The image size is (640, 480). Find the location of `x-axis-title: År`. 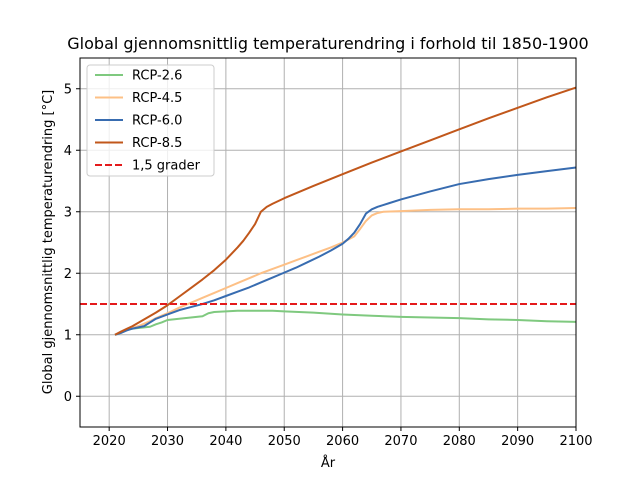

x-axis-title: År is located at coordinates (328, 463).